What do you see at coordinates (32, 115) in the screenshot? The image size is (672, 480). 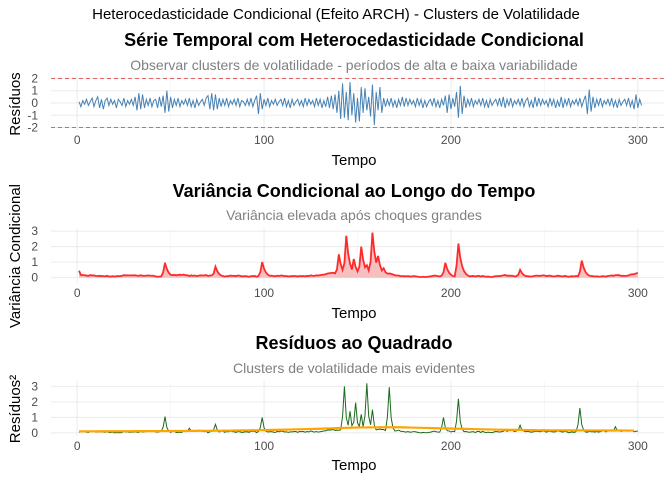 I see `y-tick-label: -1` at bounding box center [32, 115].